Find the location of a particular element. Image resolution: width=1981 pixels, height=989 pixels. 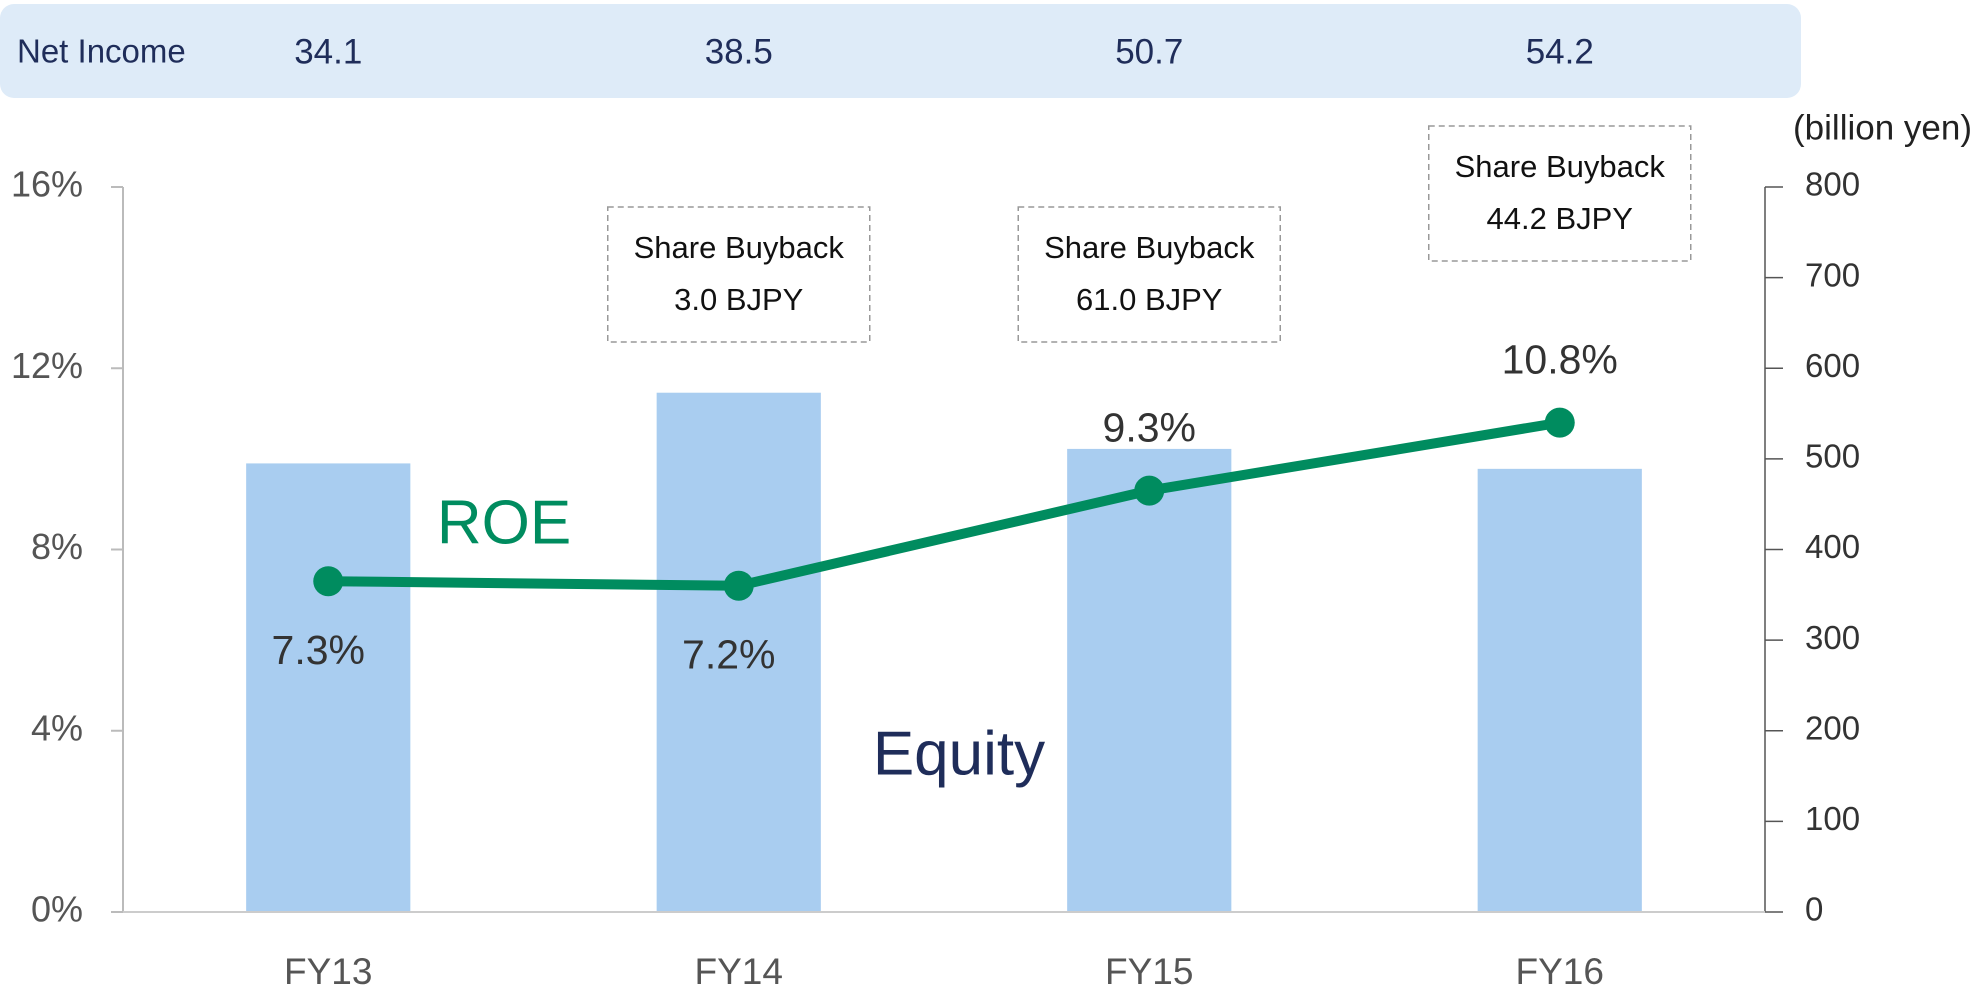

data-label: 9.3% is located at coordinates (1149, 427).